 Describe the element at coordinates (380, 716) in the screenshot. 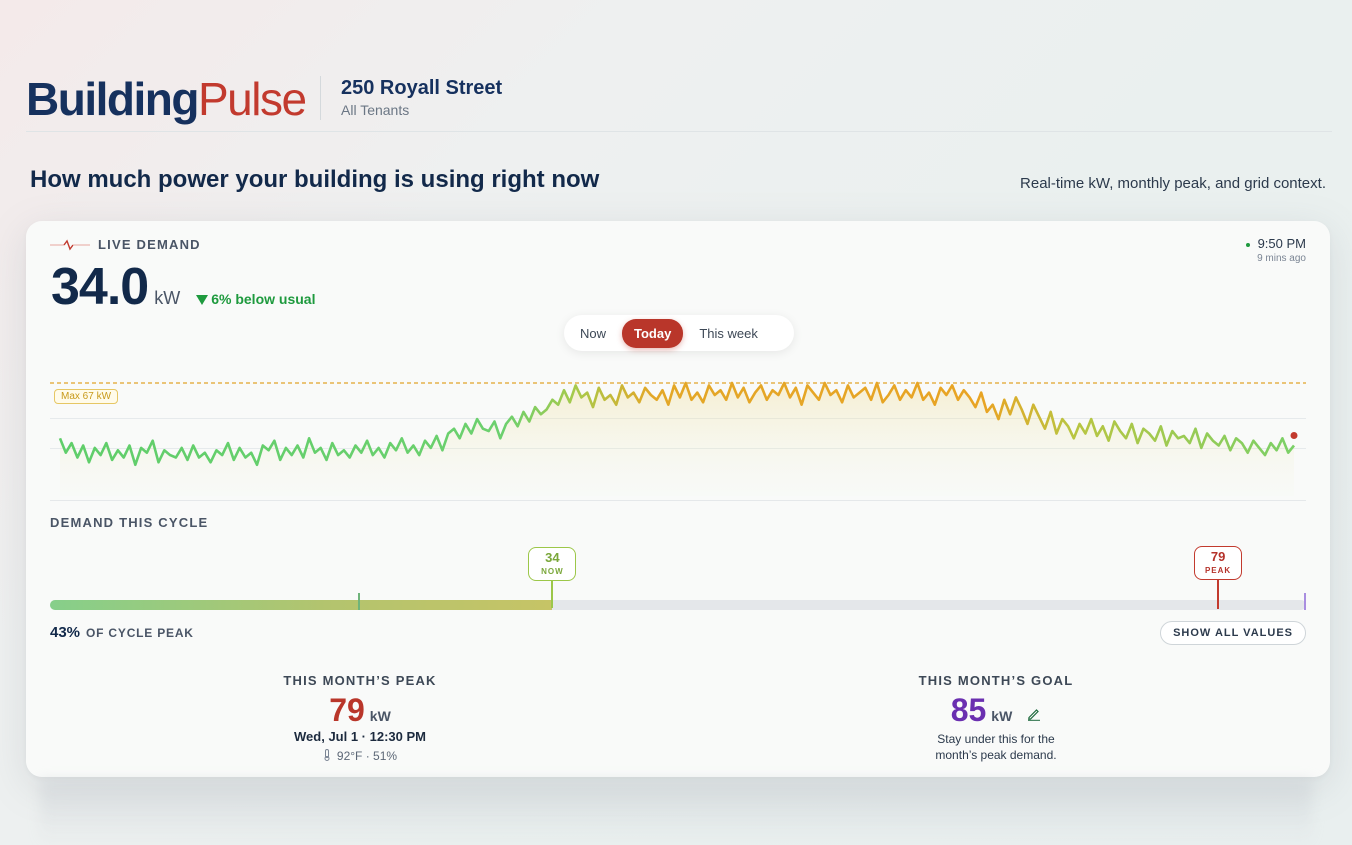

I see `month-peak-unit: kW` at that location.